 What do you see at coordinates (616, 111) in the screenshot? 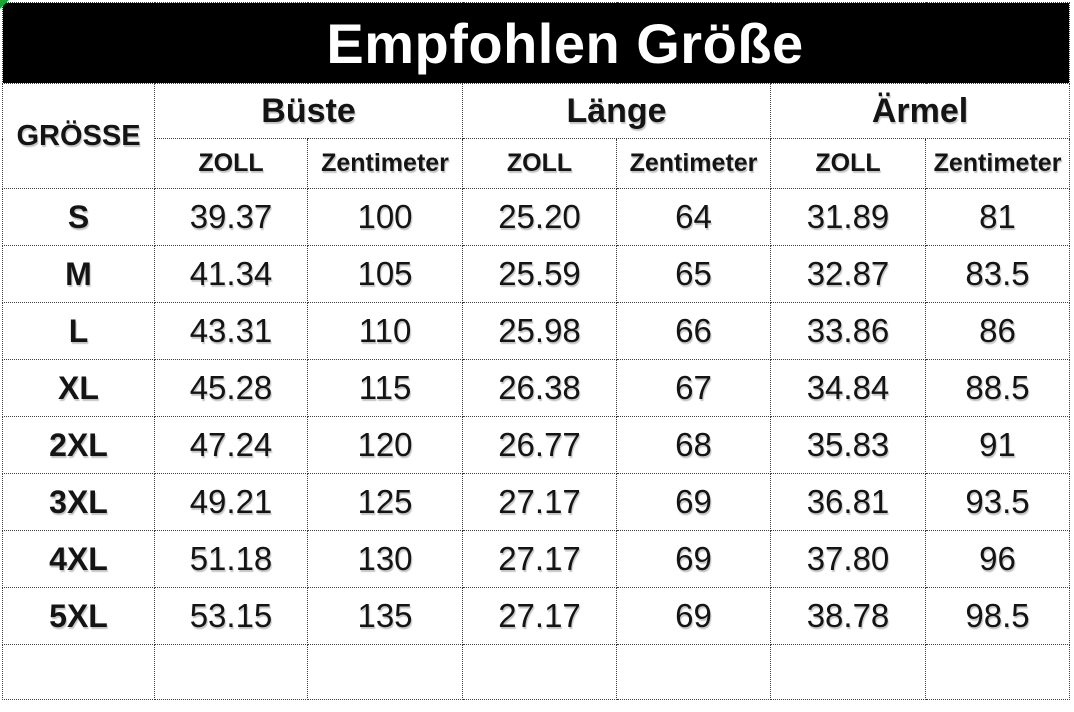
I see `group-header-laenge: Länge` at bounding box center [616, 111].